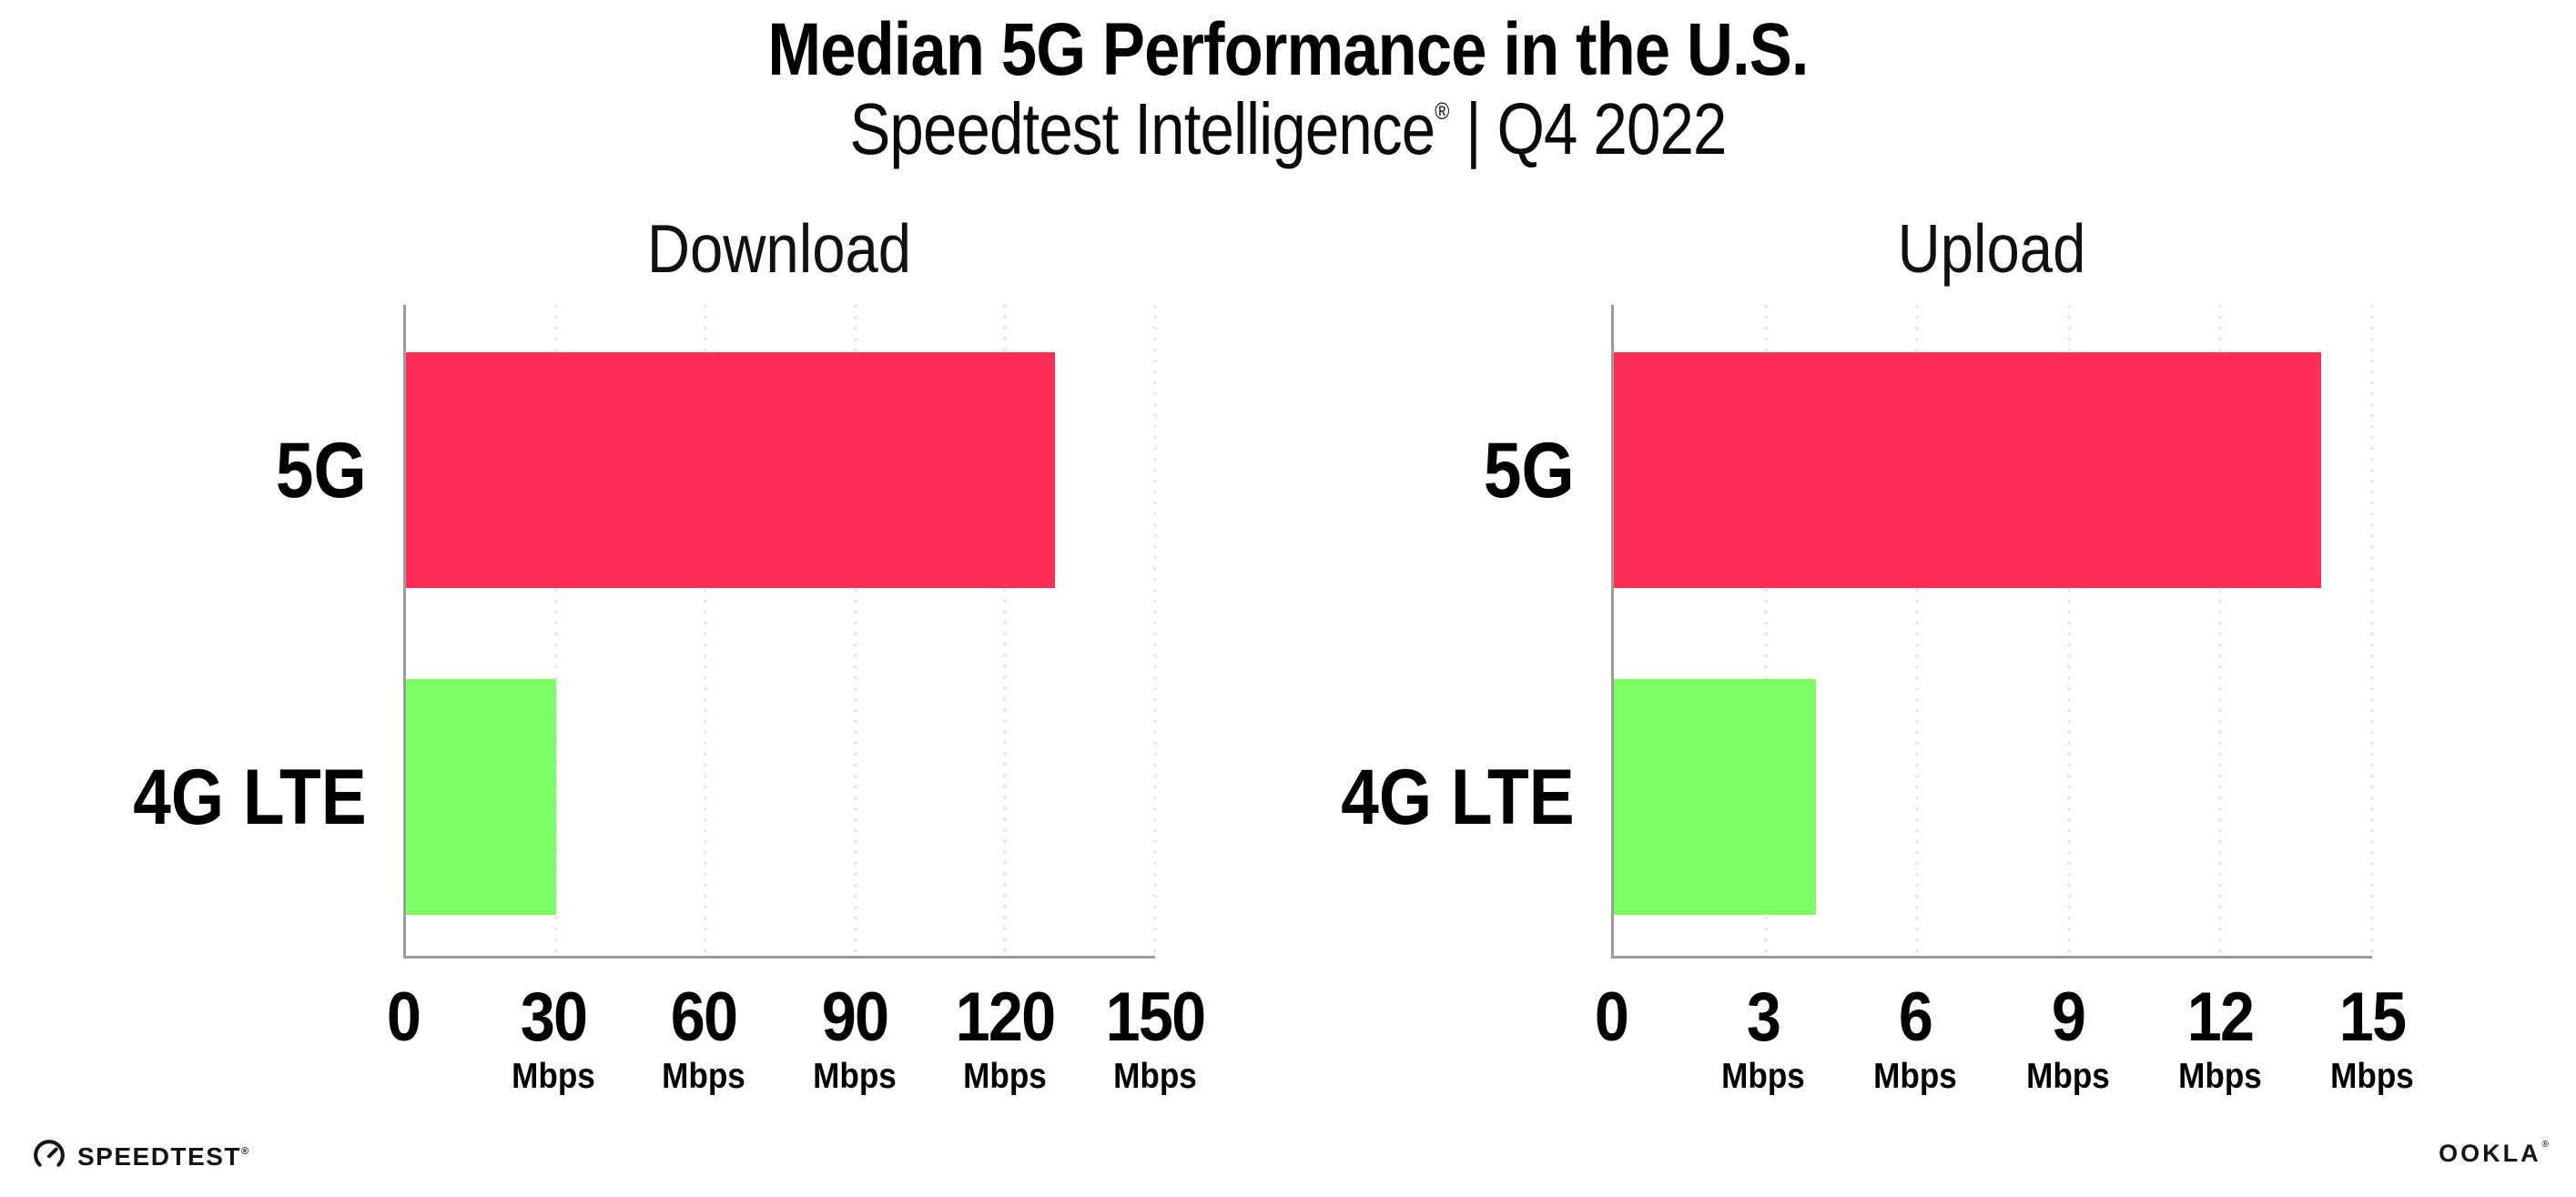 This screenshot has height=1197, width=2576. Describe the element at coordinates (2068, 1018) in the screenshot. I see `x-tick-value: 9` at that location.